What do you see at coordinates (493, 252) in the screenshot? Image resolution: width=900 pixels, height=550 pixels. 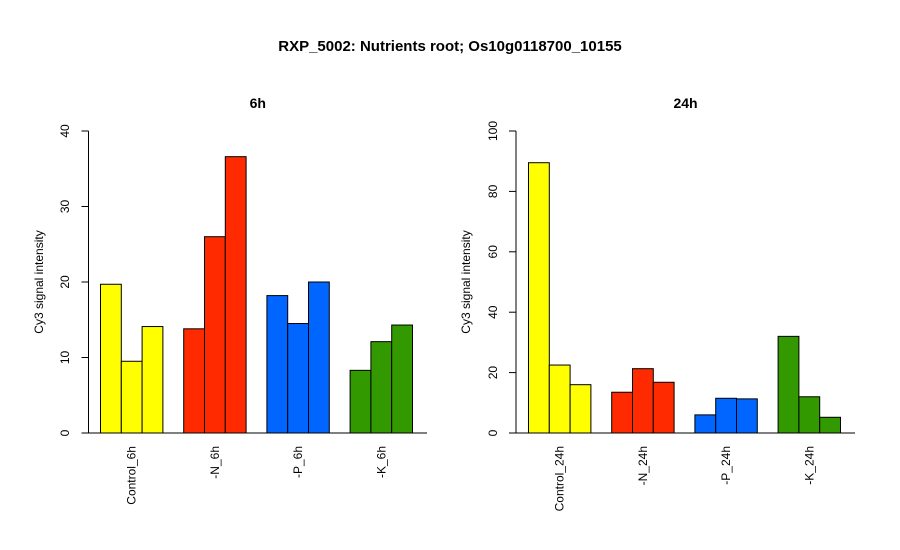 I see `y-tick-label: 60` at bounding box center [493, 252].